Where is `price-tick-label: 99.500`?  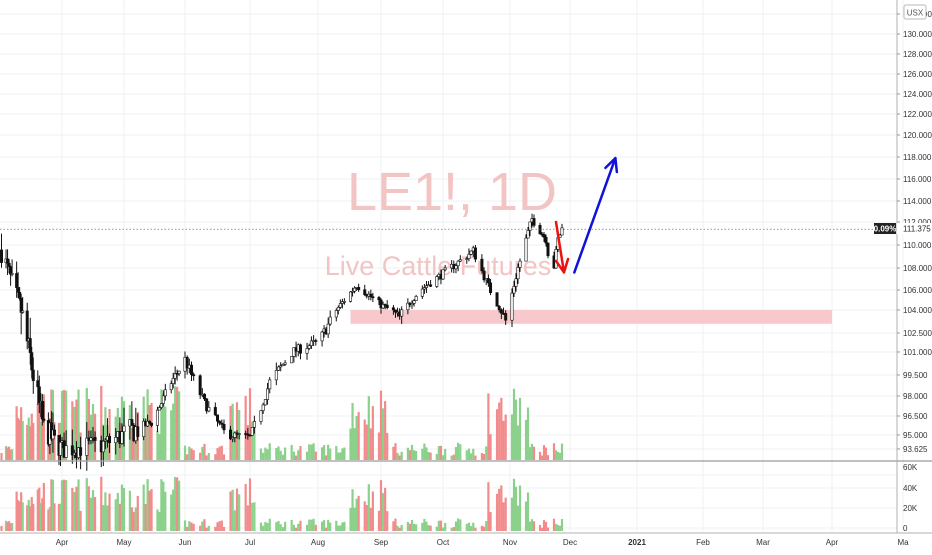
price-tick-label: 99.500 is located at coordinates (915, 375).